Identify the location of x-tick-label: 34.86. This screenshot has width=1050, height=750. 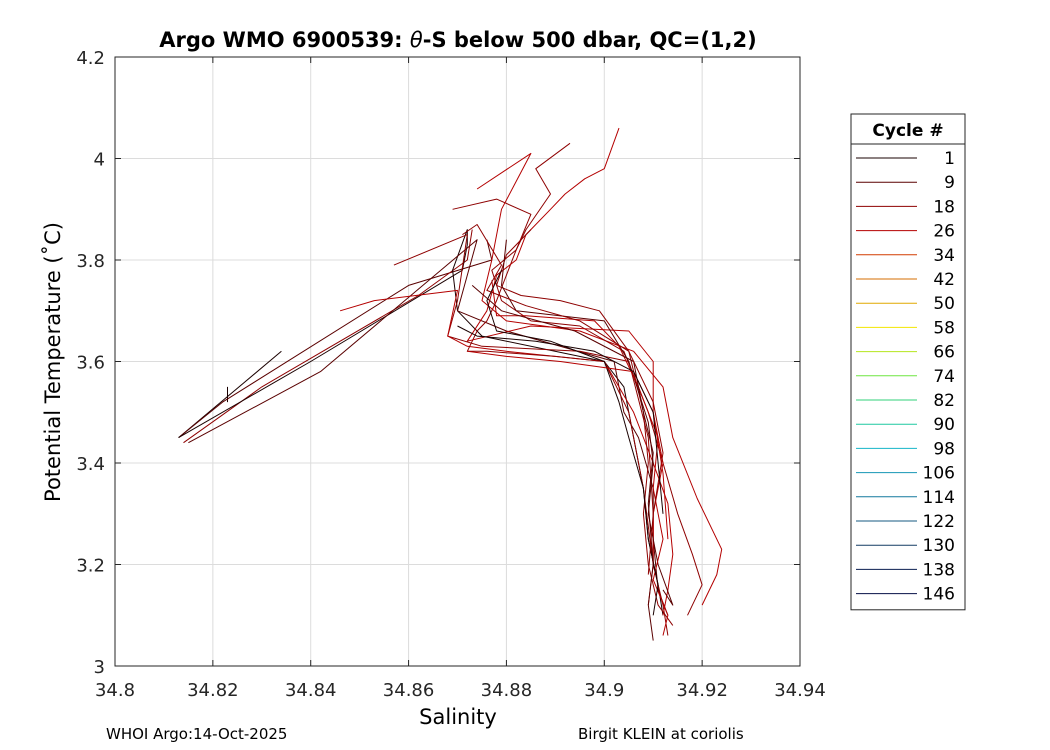
(409, 690).